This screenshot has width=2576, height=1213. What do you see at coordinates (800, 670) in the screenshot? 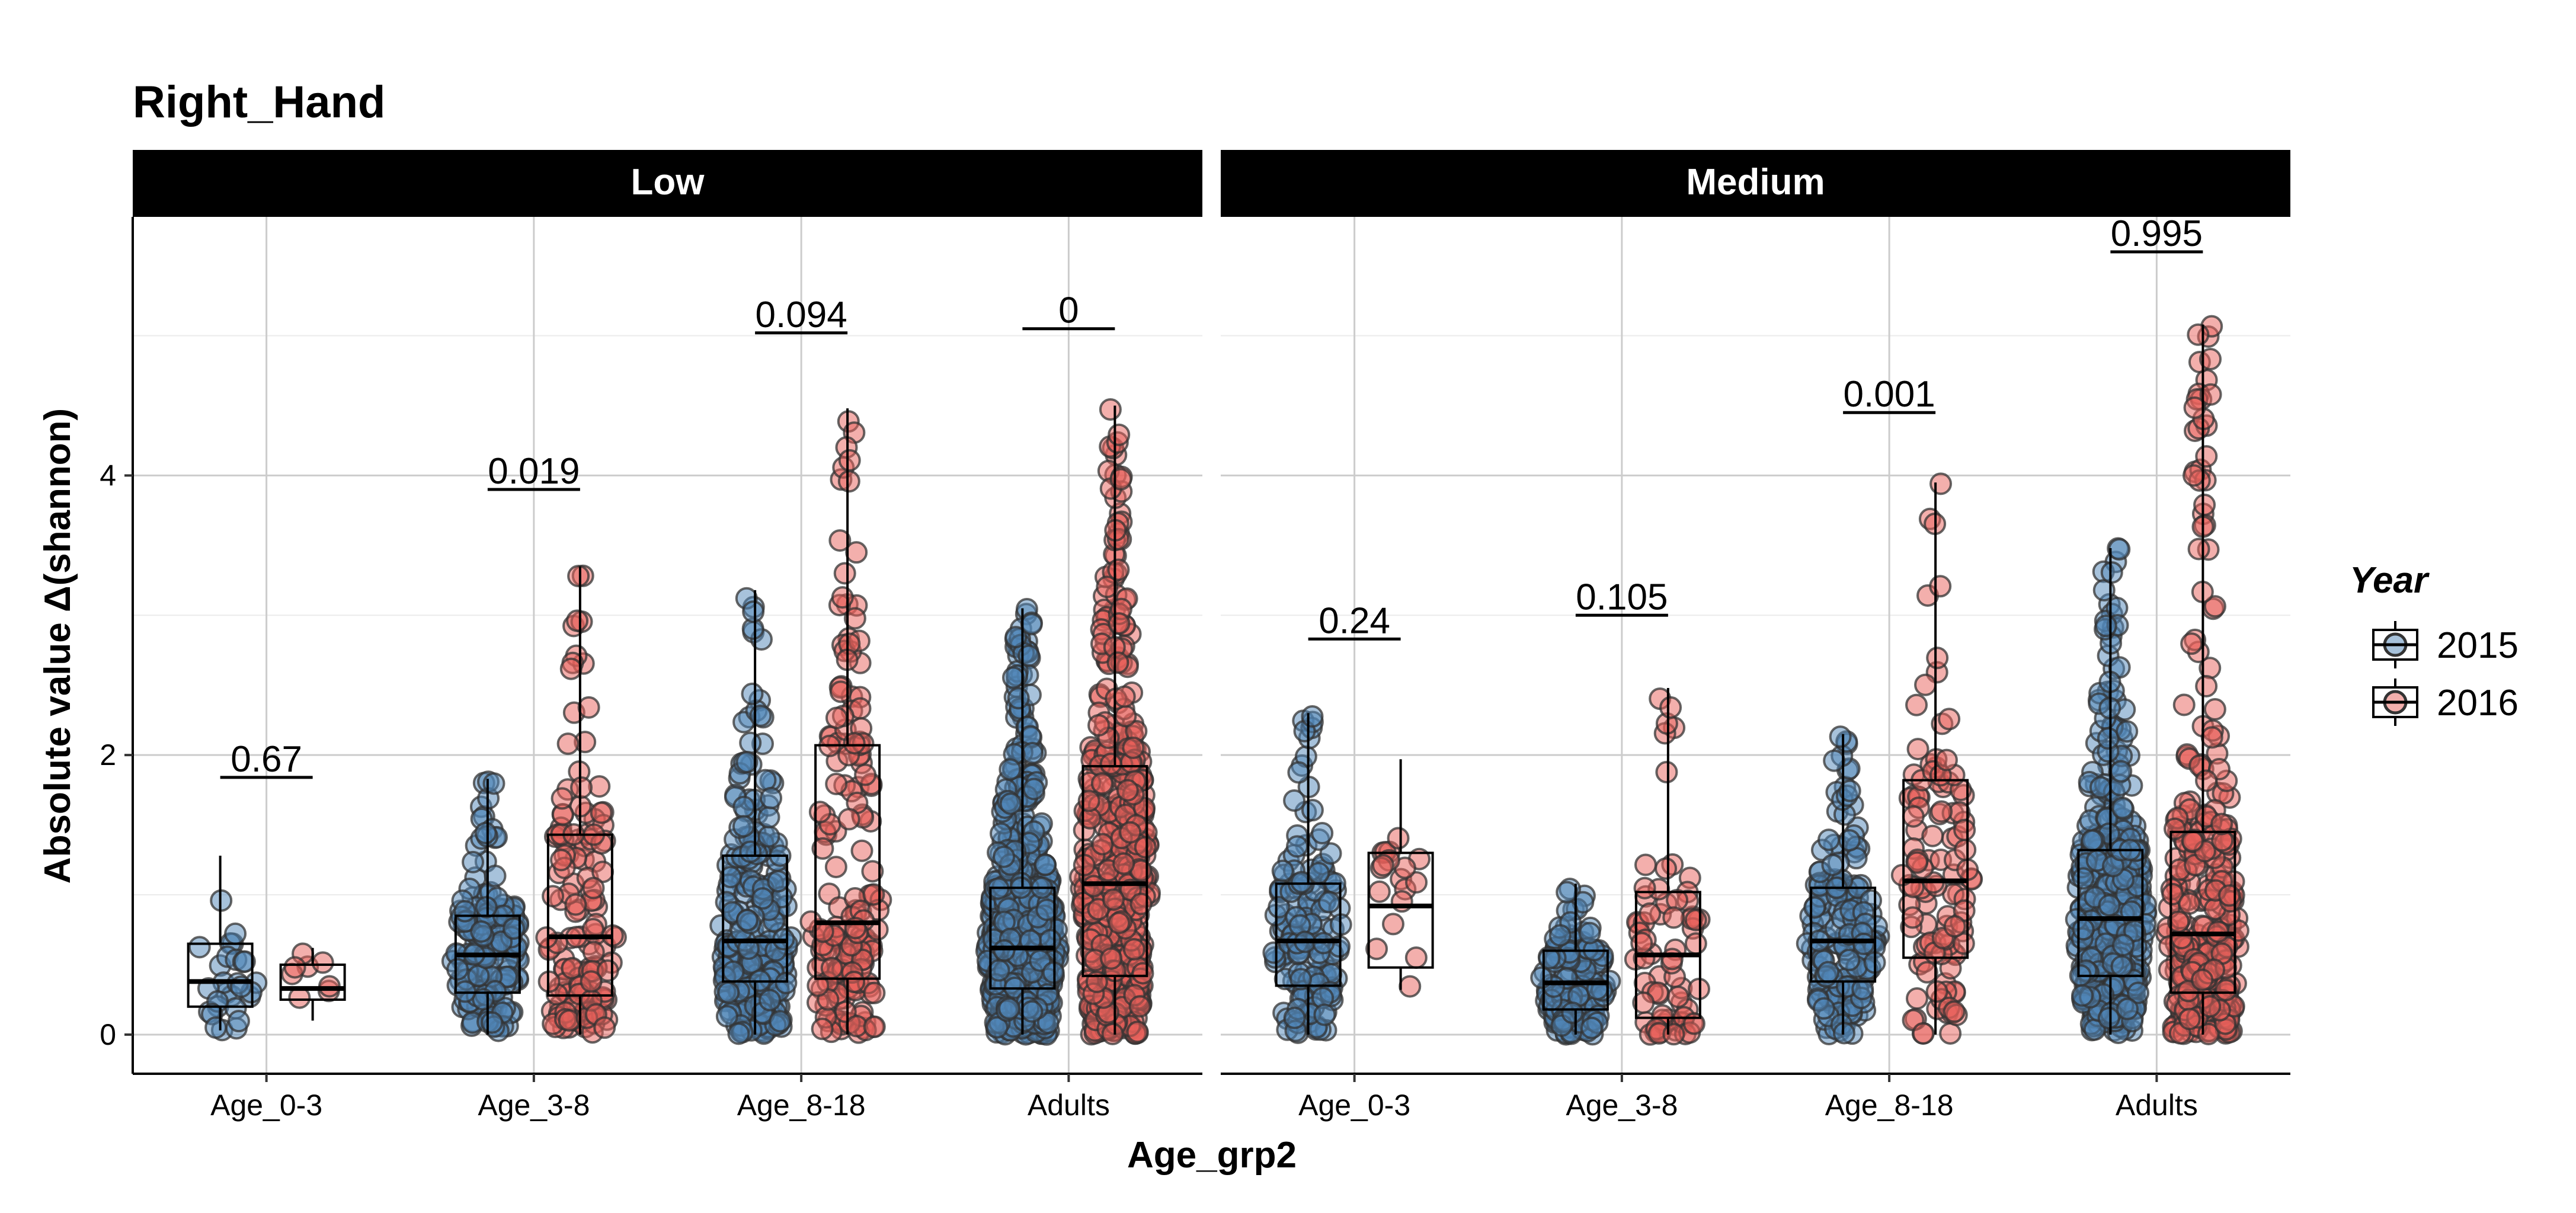
I see `group-age_8-18: 0.094` at bounding box center [800, 670].